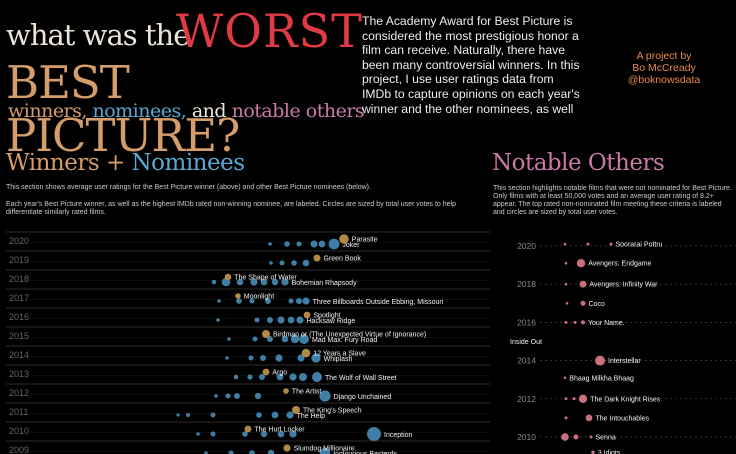 The height and width of the screenshot is (454, 736). I want to click on subtitle-winners: winners,, so click(47, 111).